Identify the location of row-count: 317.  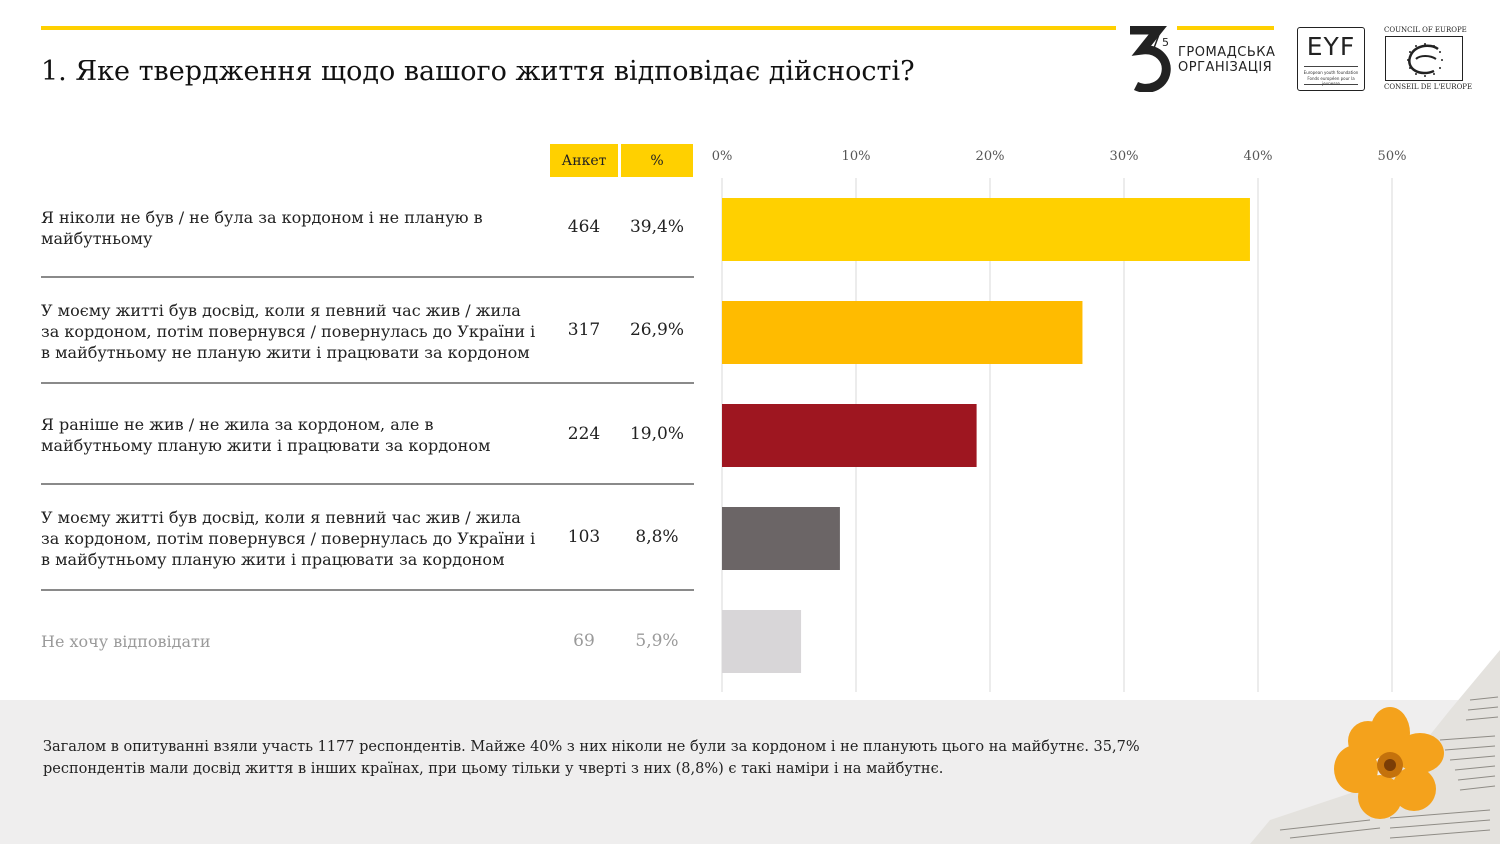
(584, 330).